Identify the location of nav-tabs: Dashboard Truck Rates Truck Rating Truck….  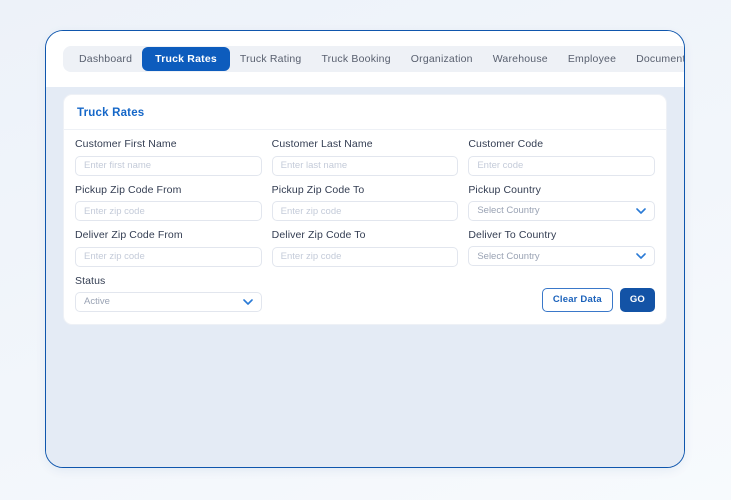
(373, 59).